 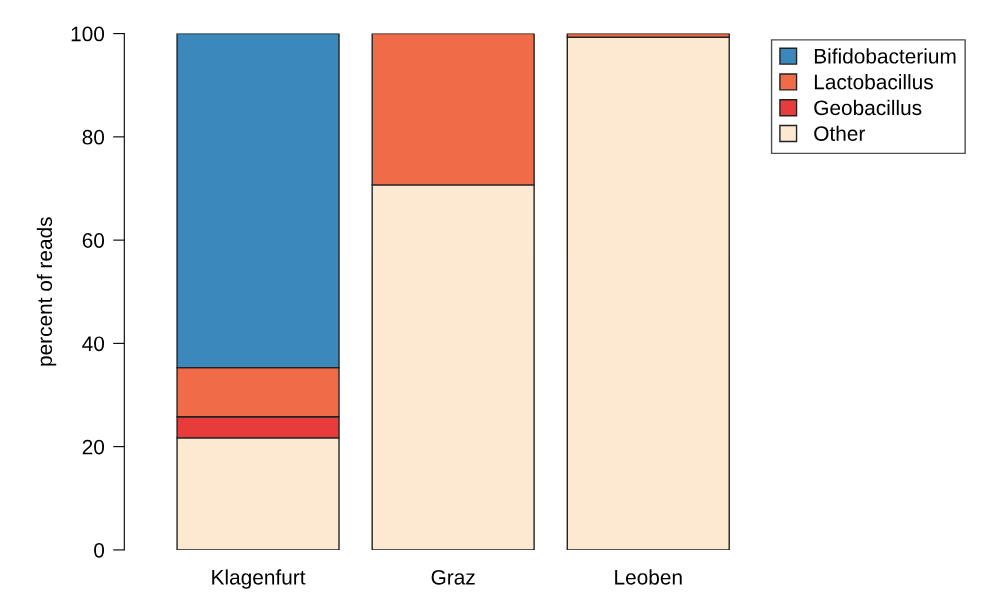 What do you see at coordinates (648, 293) in the screenshot?
I see `bar` at bounding box center [648, 293].